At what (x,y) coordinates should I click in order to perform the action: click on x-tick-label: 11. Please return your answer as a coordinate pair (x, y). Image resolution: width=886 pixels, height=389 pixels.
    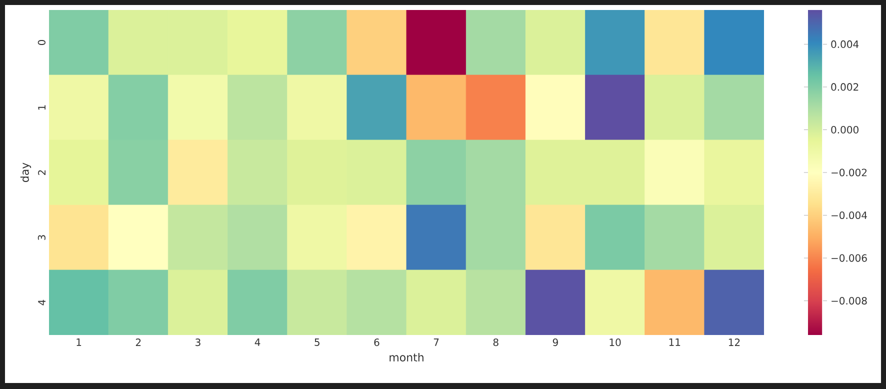
    Looking at the image, I should click on (674, 342).